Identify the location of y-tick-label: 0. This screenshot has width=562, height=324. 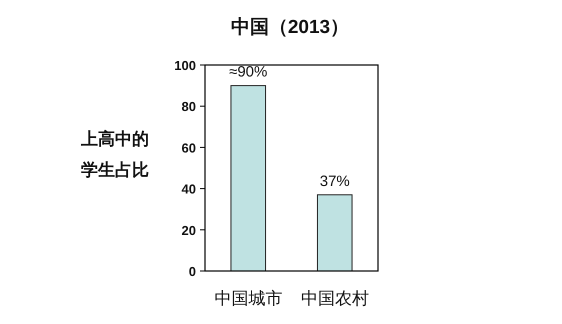
(192, 271).